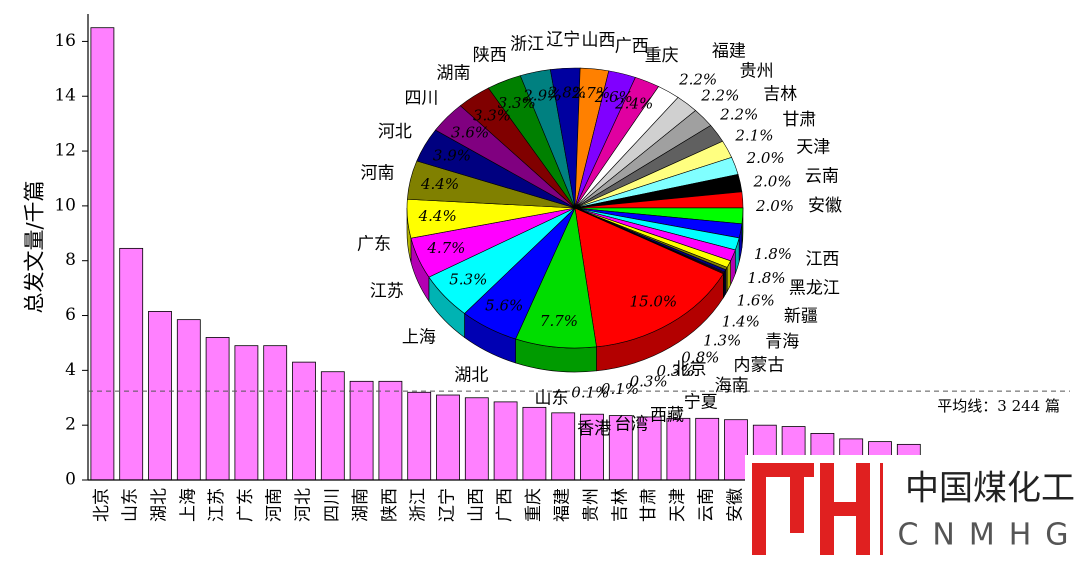 The height and width of the screenshot is (563, 1080). Describe the element at coordinates (275, 505) in the screenshot. I see `x-tick-label: 河南` at that location.